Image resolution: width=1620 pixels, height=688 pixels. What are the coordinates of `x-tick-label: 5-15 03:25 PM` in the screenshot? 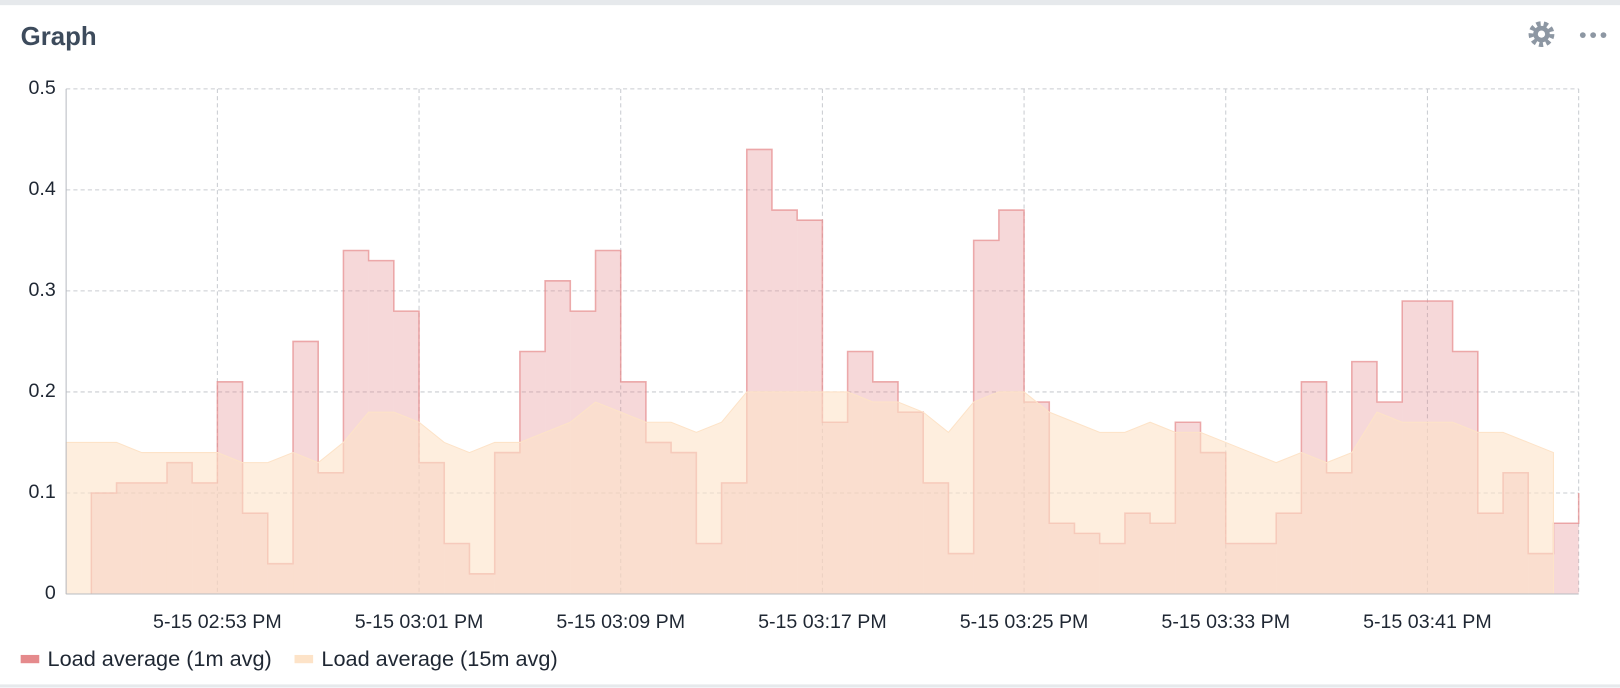 It's located at (1024, 622).